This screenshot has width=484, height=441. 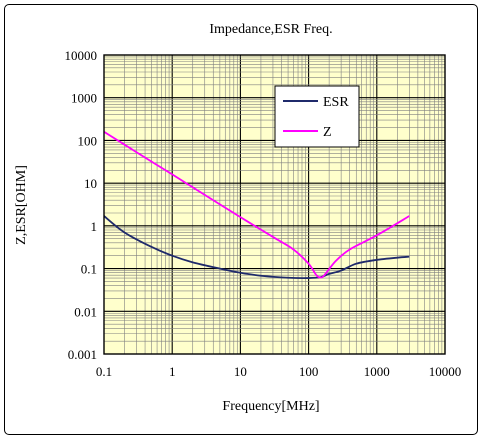 I want to click on series-line-esr, so click(x=256, y=247).